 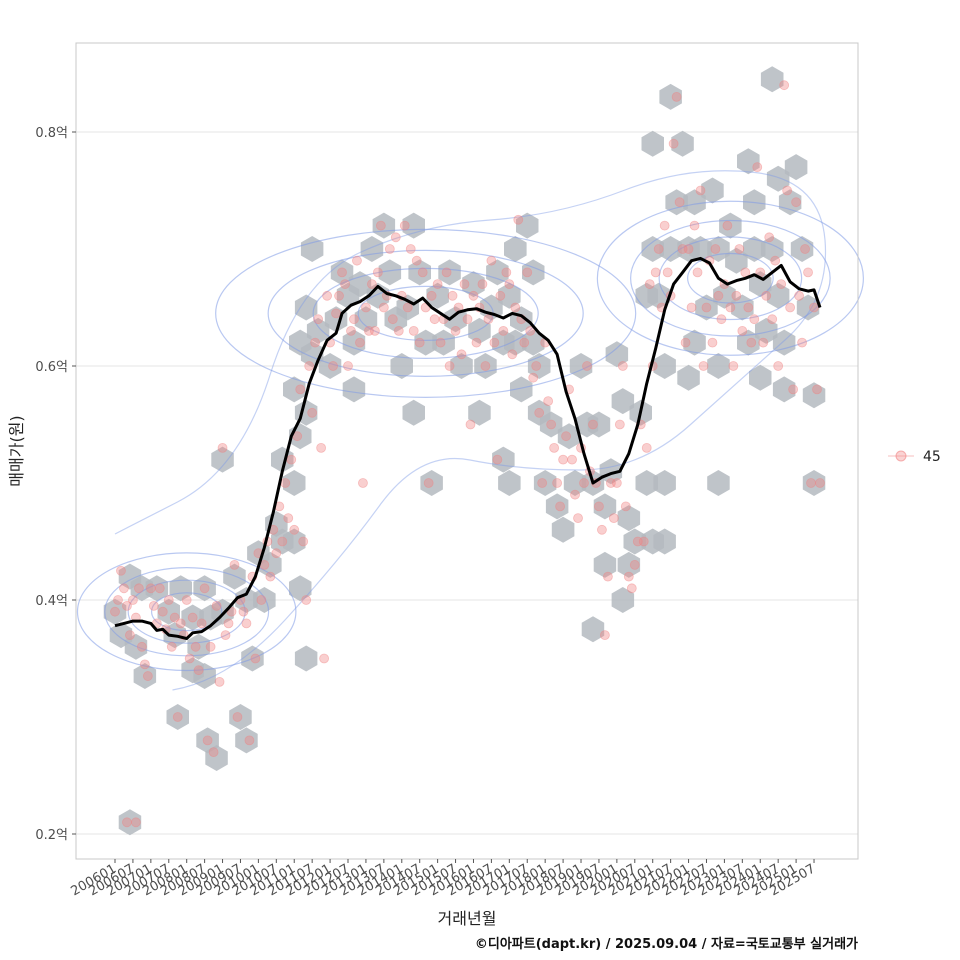 What do you see at coordinates (51, 601) in the screenshot?
I see `y-tick-label: 0.4억` at bounding box center [51, 601].